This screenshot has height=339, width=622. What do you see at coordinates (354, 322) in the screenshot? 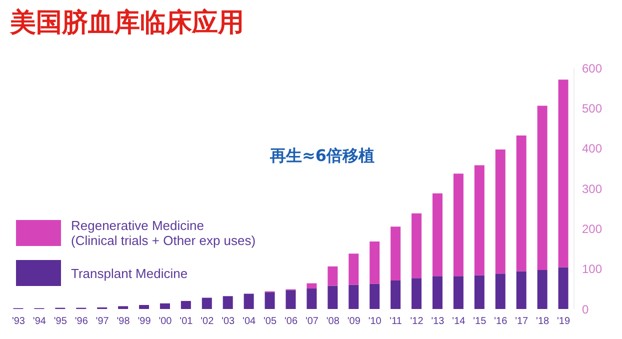
I see `x-tick-label: '09` at bounding box center [354, 322].